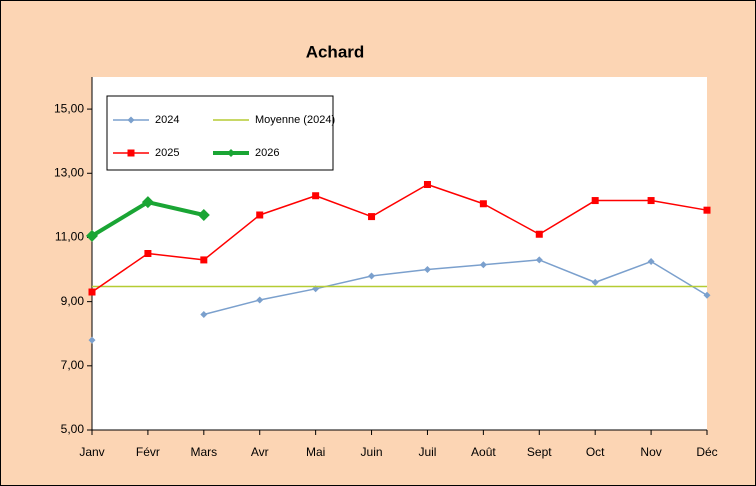 The width and height of the screenshot is (756, 486). What do you see at coordinates (650, 452) in the screenshot?
I see `x-tick-label: Nov` at bounding box center [650, 452].